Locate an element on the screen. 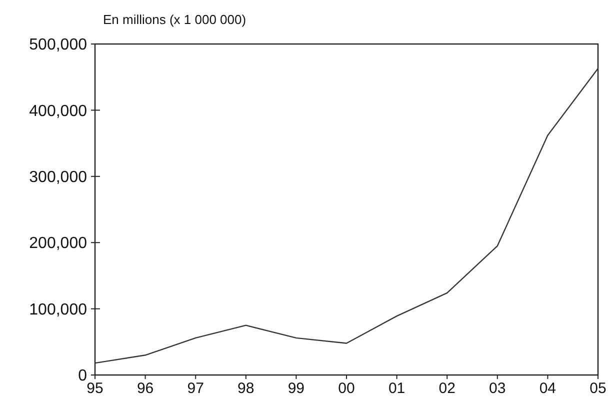 This screenshot has height=404, width=611. y-tick-label: 100,000 is located at coordinates (58, 309).